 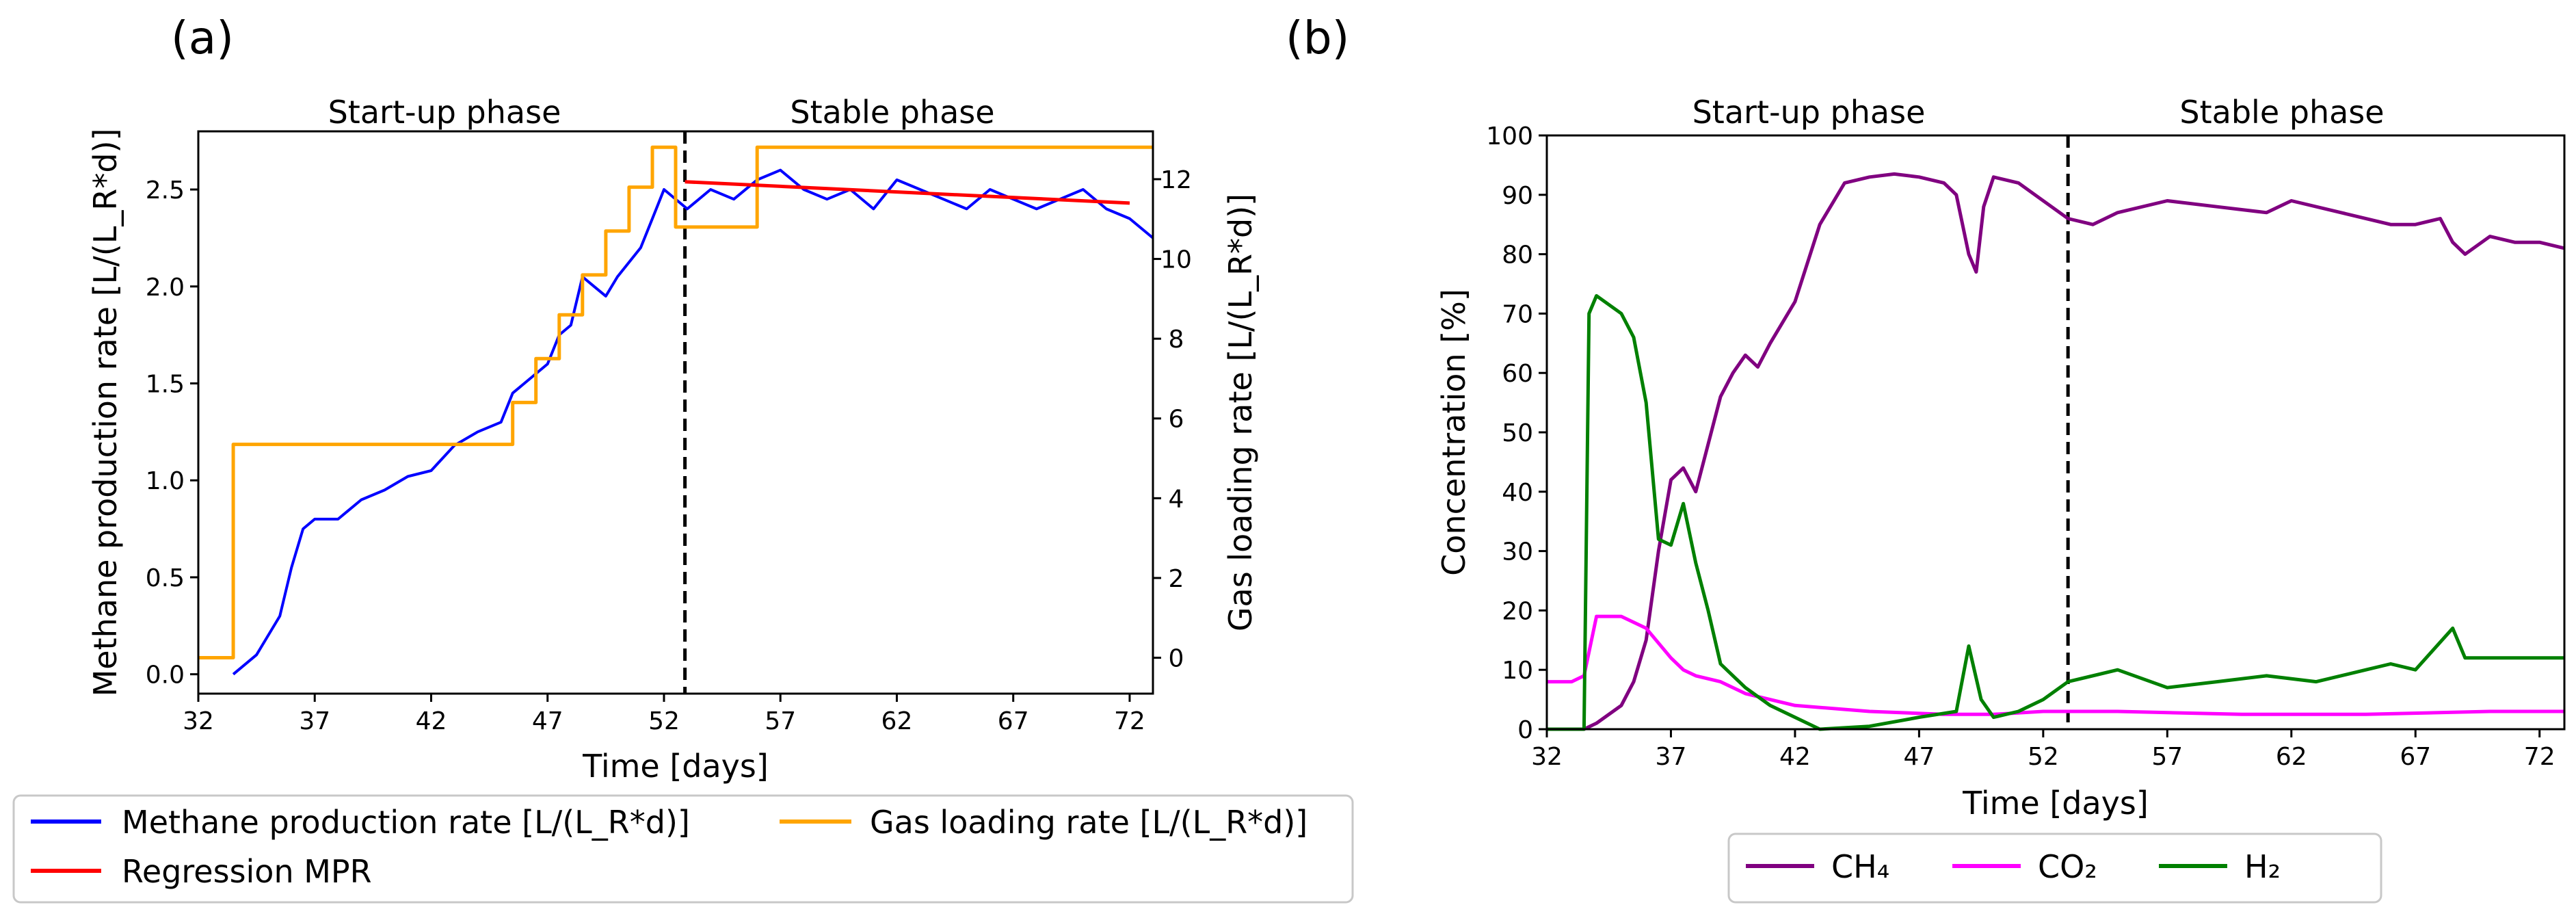 I want to click on panel-a-y-tick-label: 2.0, so click(x=165, y=288).